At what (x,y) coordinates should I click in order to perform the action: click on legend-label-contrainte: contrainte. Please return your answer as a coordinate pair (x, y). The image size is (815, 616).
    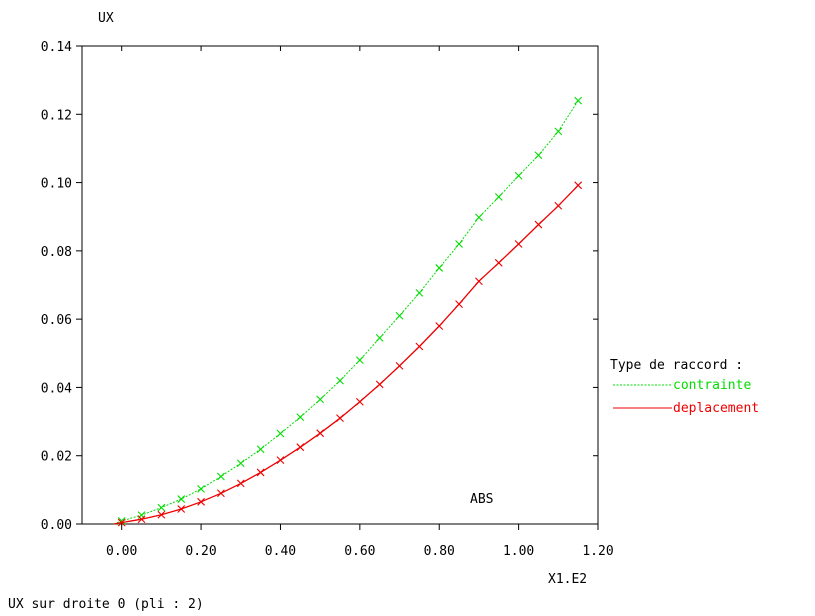
    Looking at the image, I should click on (712, 385).